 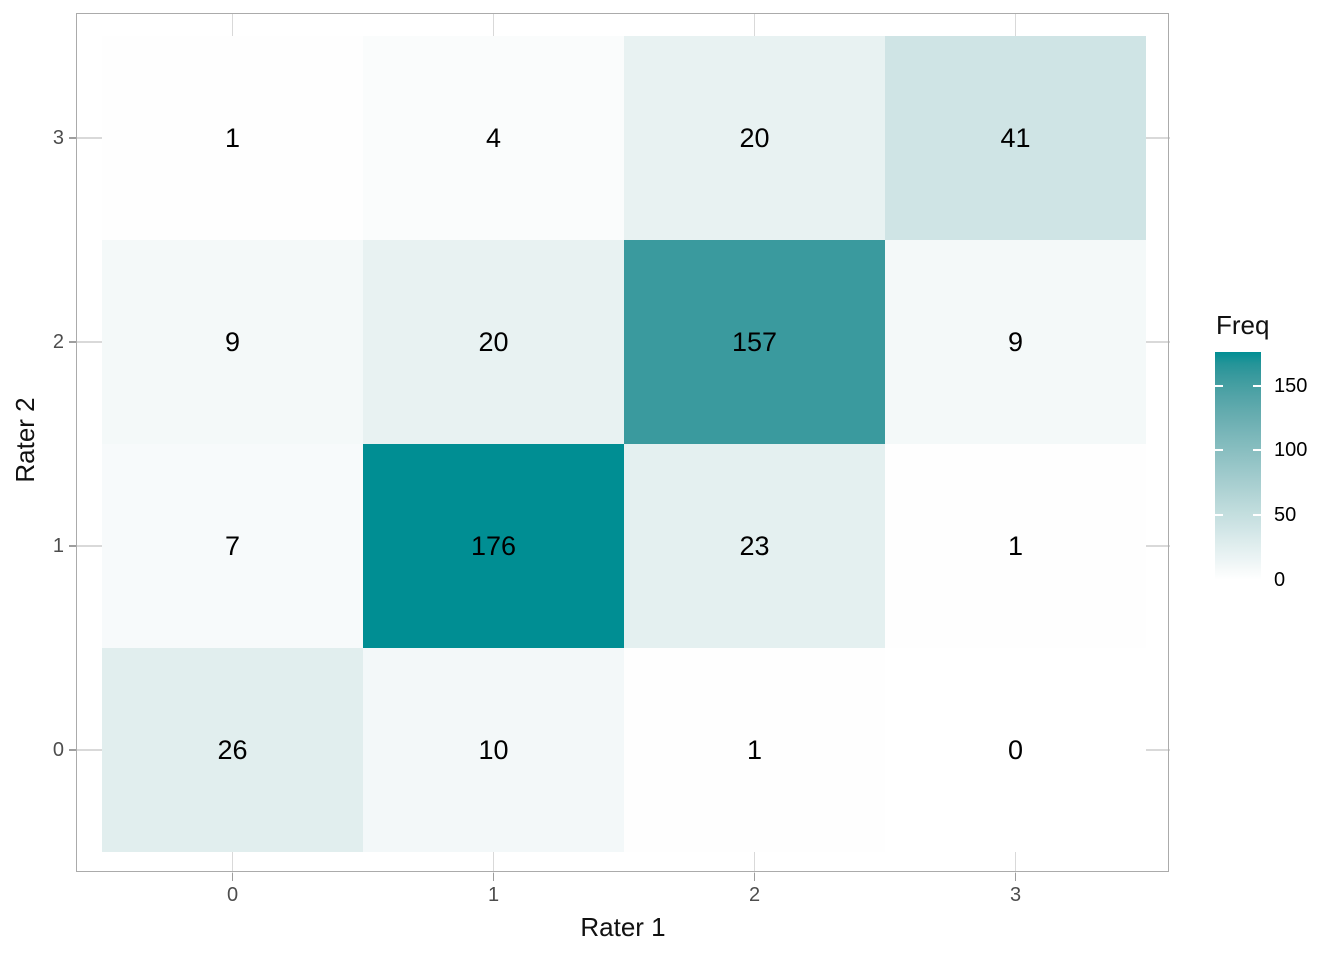 I want to click on x-tick-label: 1, so click(x=493, y=895).